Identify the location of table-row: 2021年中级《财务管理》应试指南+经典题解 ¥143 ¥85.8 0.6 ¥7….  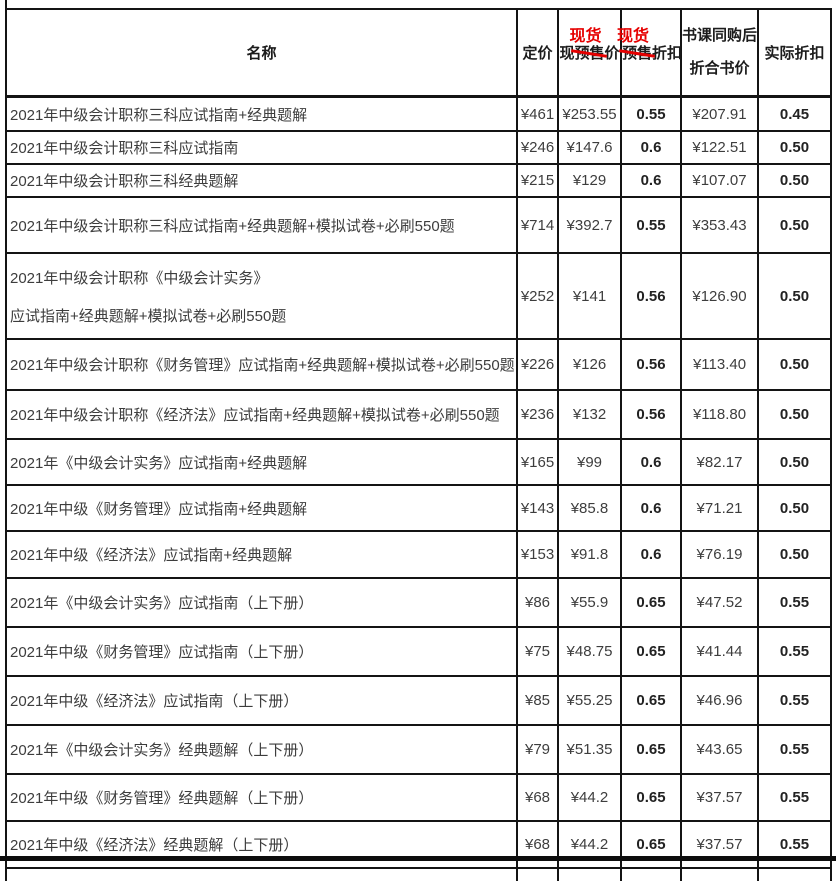
(418, 508).